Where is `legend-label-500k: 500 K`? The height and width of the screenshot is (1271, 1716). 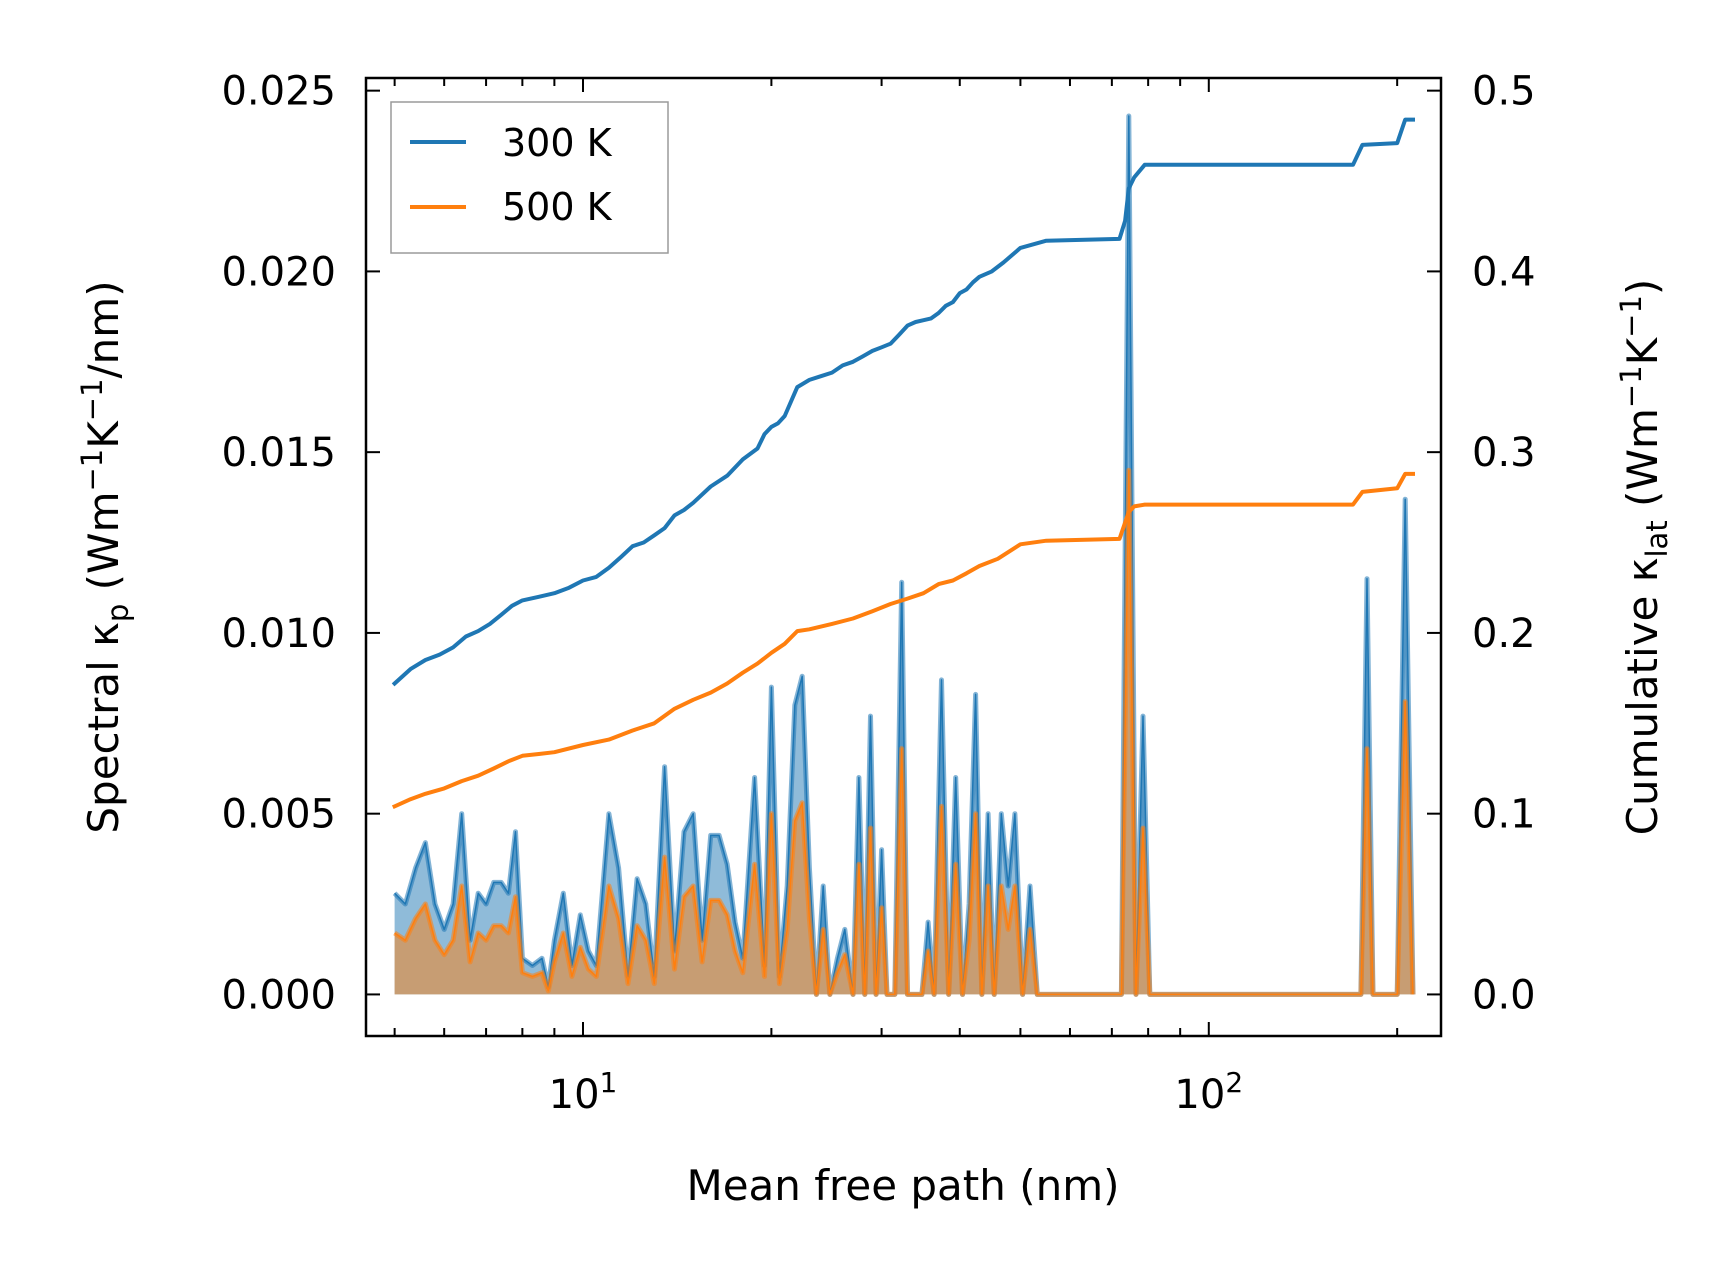 legend-label-500k: 500 K is located at coordinates (557, 207).